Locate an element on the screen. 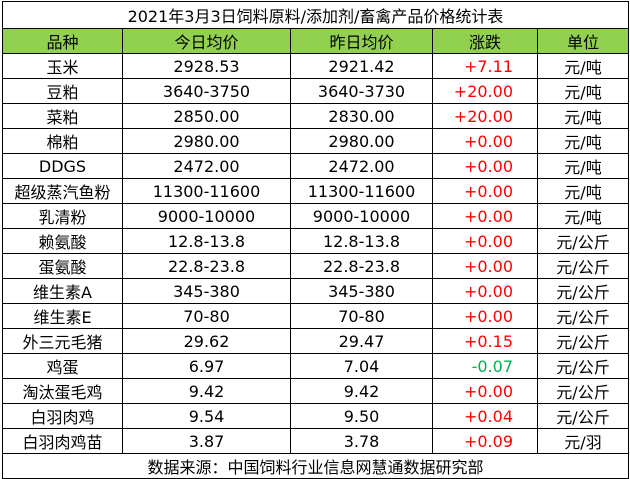 This screenshot has height=479, width=630. item-name: 白羽肉鸡 is located at coordinates (62, 416).